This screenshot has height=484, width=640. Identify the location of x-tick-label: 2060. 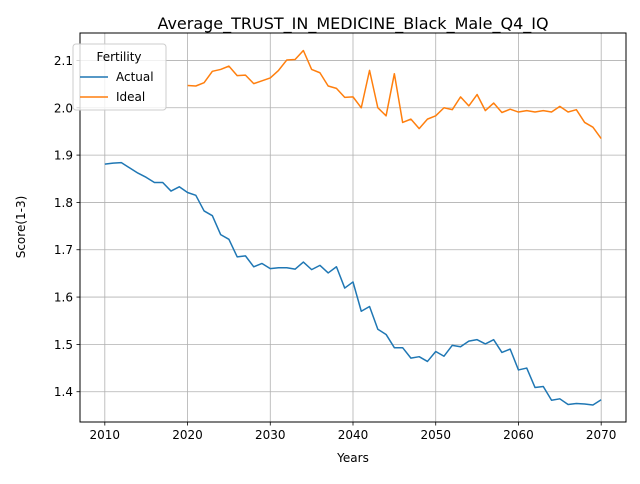
(518, 435).